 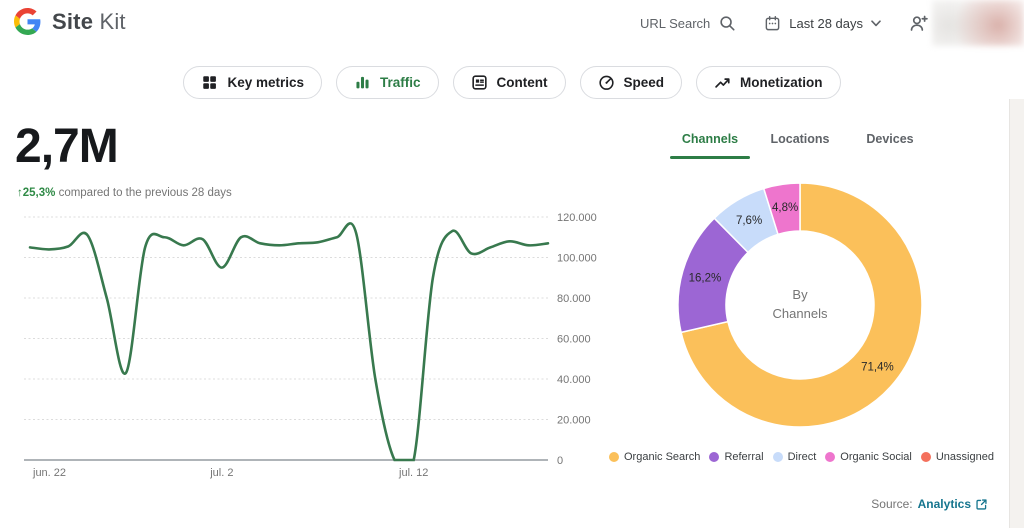 I want to click on product-name: Kit, so click(x=112, y=21).